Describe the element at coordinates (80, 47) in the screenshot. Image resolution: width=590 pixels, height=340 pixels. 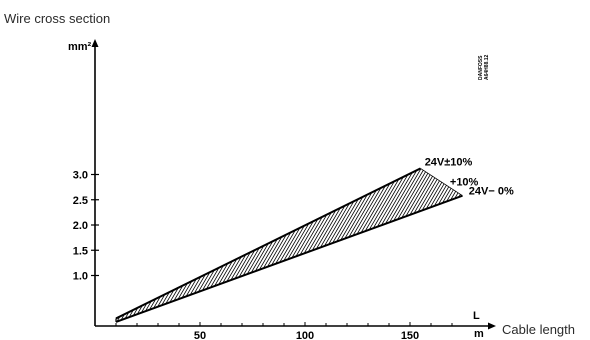
I see `y-unit-label: mm²` at that location.